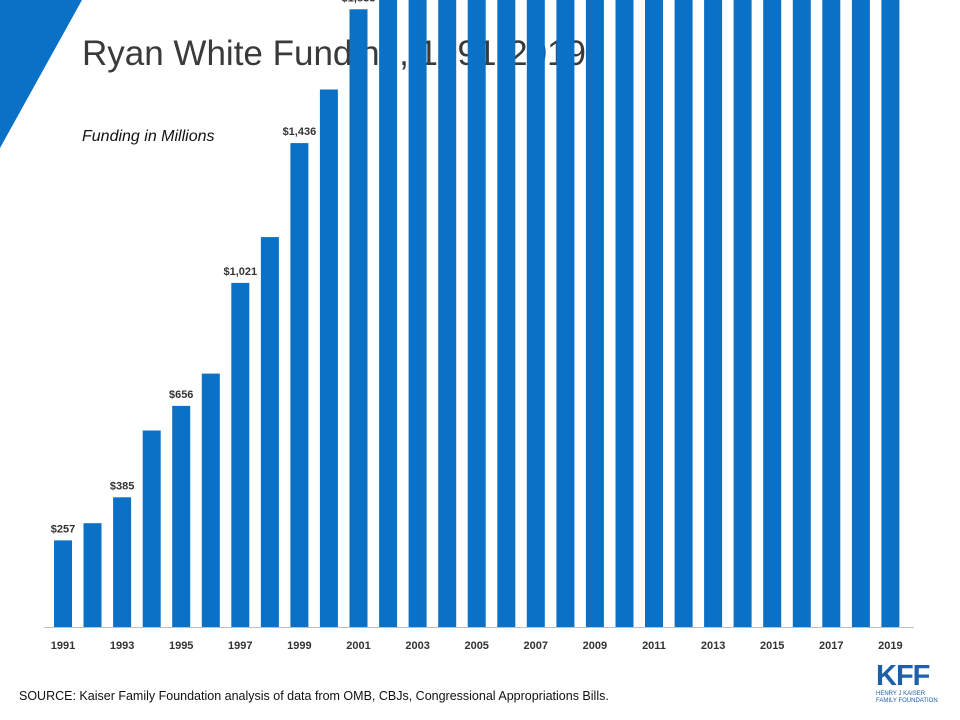 The height and width of the screenshot is (720, 960). I want to click on corner-accent, so click(41, 74).